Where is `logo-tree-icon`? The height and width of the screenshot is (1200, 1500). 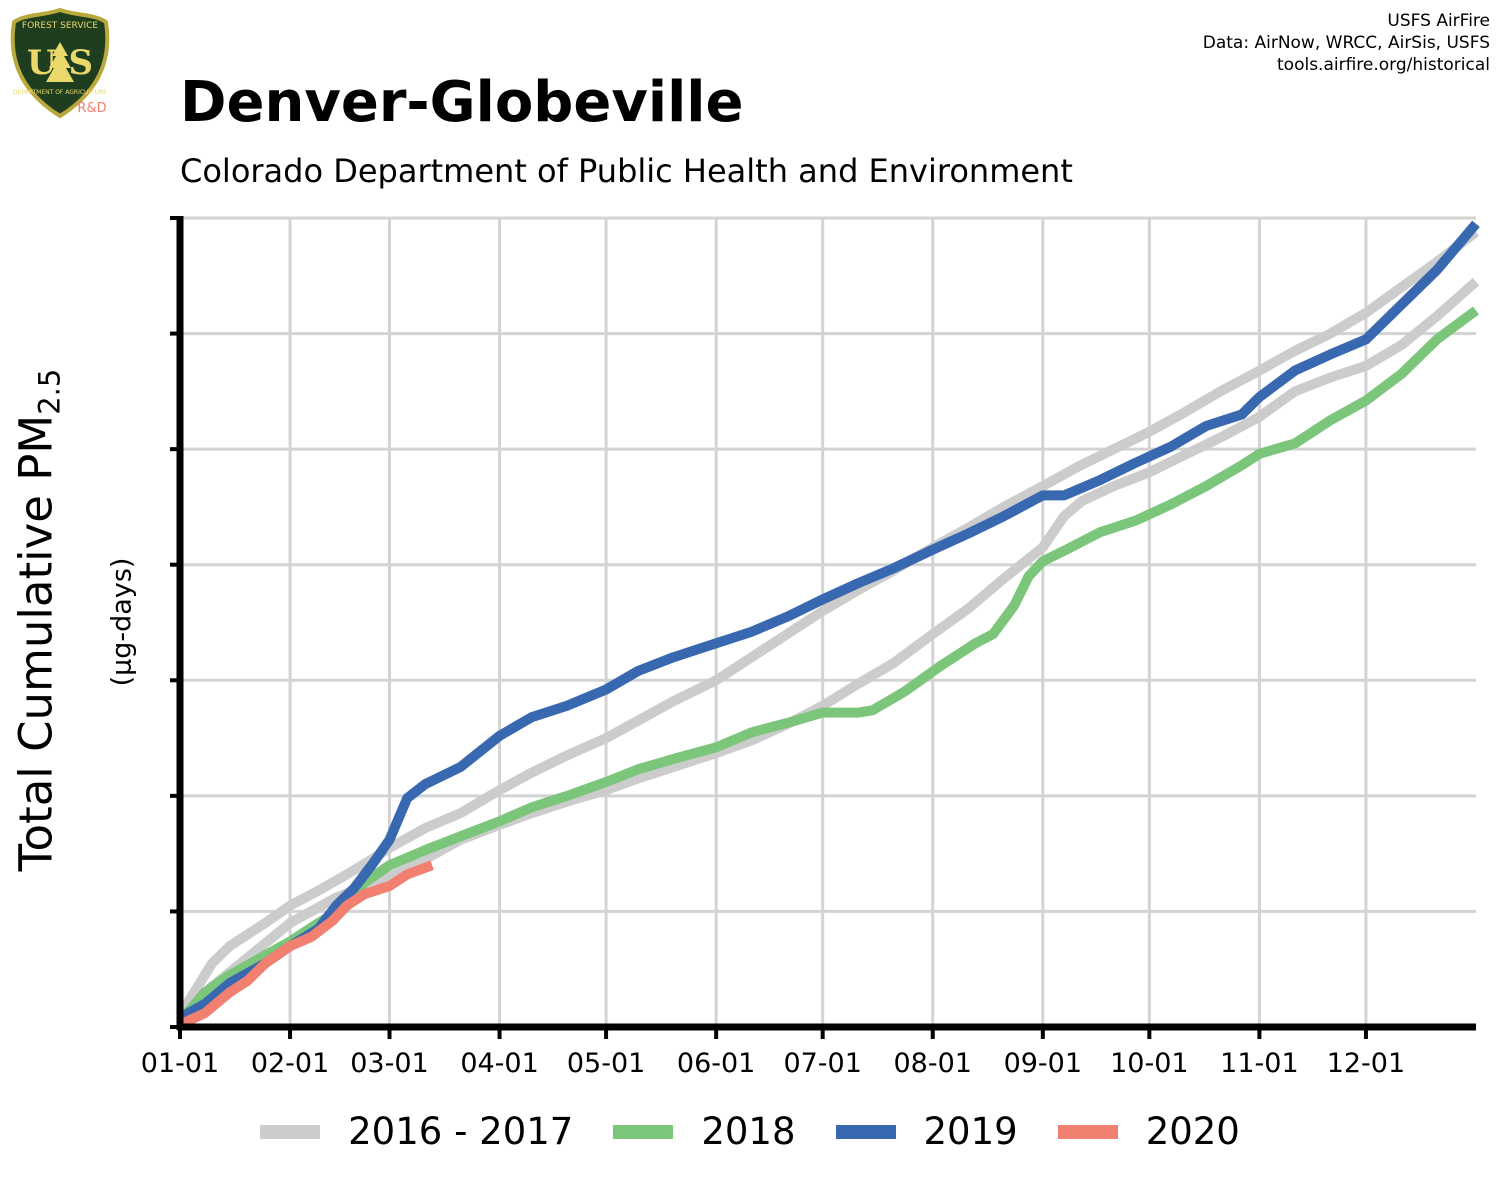 logo-tree-icon is located at coordinates (60, 62).